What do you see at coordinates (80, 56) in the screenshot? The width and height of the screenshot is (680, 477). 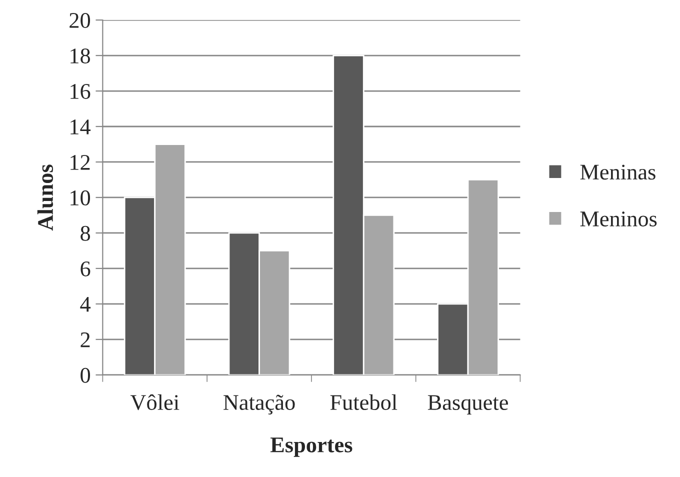 I see `y-tick-label: 18` at bounding box center [80, 56].